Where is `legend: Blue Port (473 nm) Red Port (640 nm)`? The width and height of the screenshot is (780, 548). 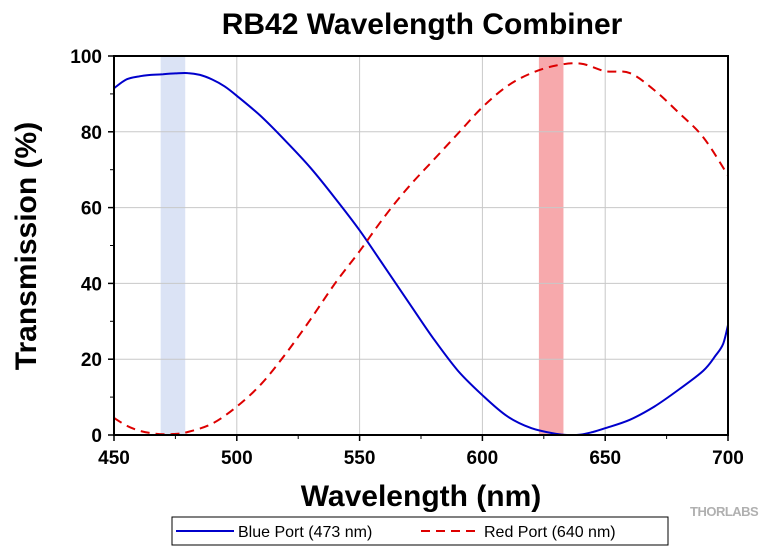
legend: Blue Port (473 nm) Red Port (640 nm) is located at coordinates (420, 531).